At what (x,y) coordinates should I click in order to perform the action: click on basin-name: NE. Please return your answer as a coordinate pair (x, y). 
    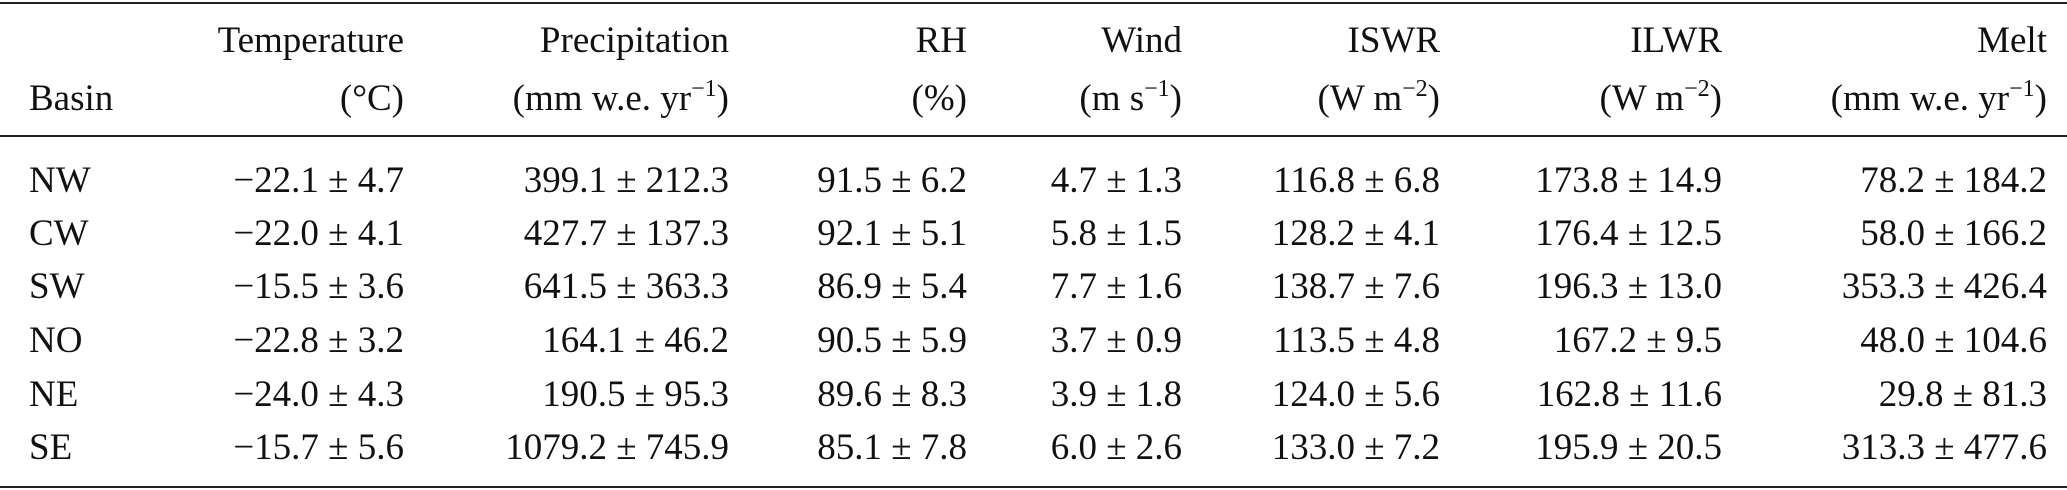
    Looking at the image, I should click on (54, 394).